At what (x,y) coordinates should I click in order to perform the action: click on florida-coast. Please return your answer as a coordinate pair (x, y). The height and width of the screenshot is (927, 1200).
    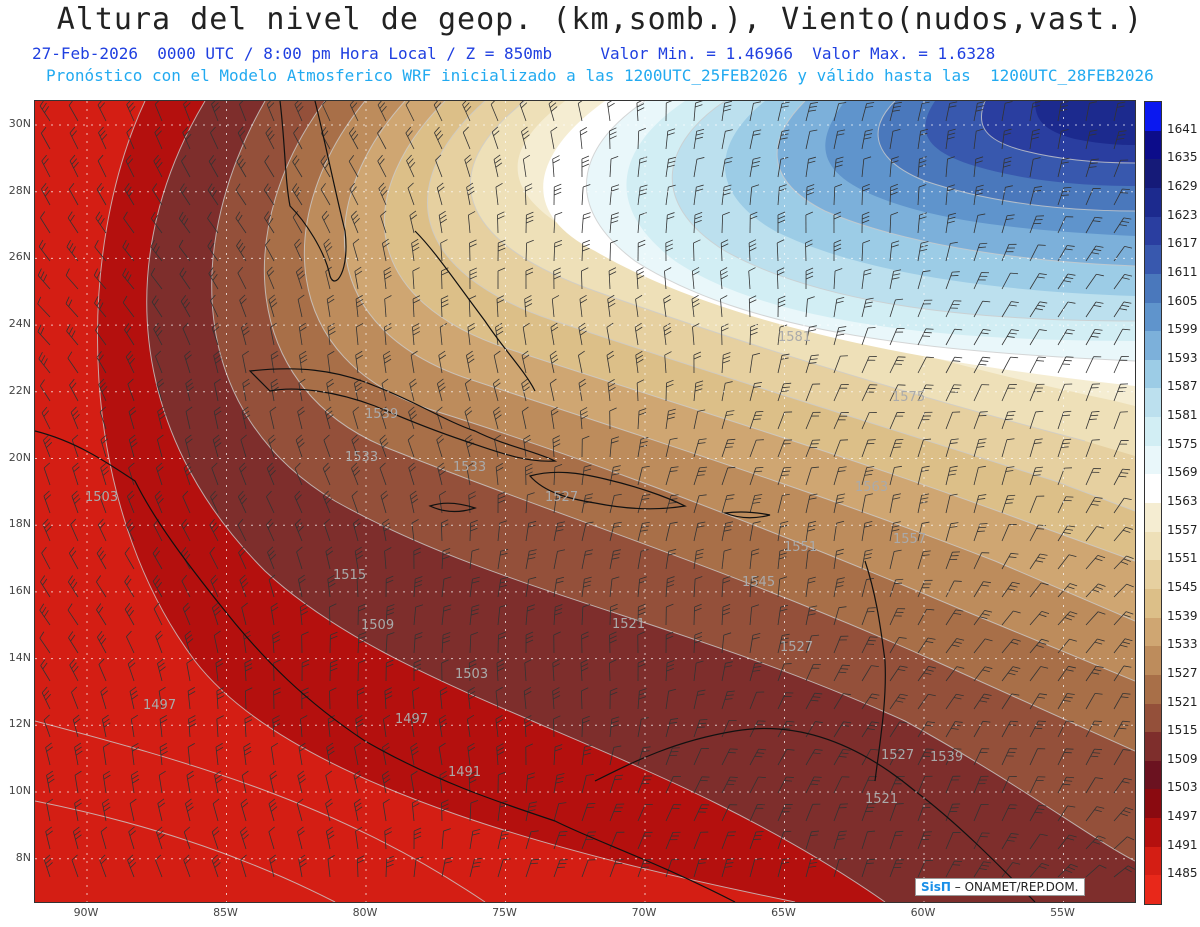
    Looking at the image, I should click on (313, 191).